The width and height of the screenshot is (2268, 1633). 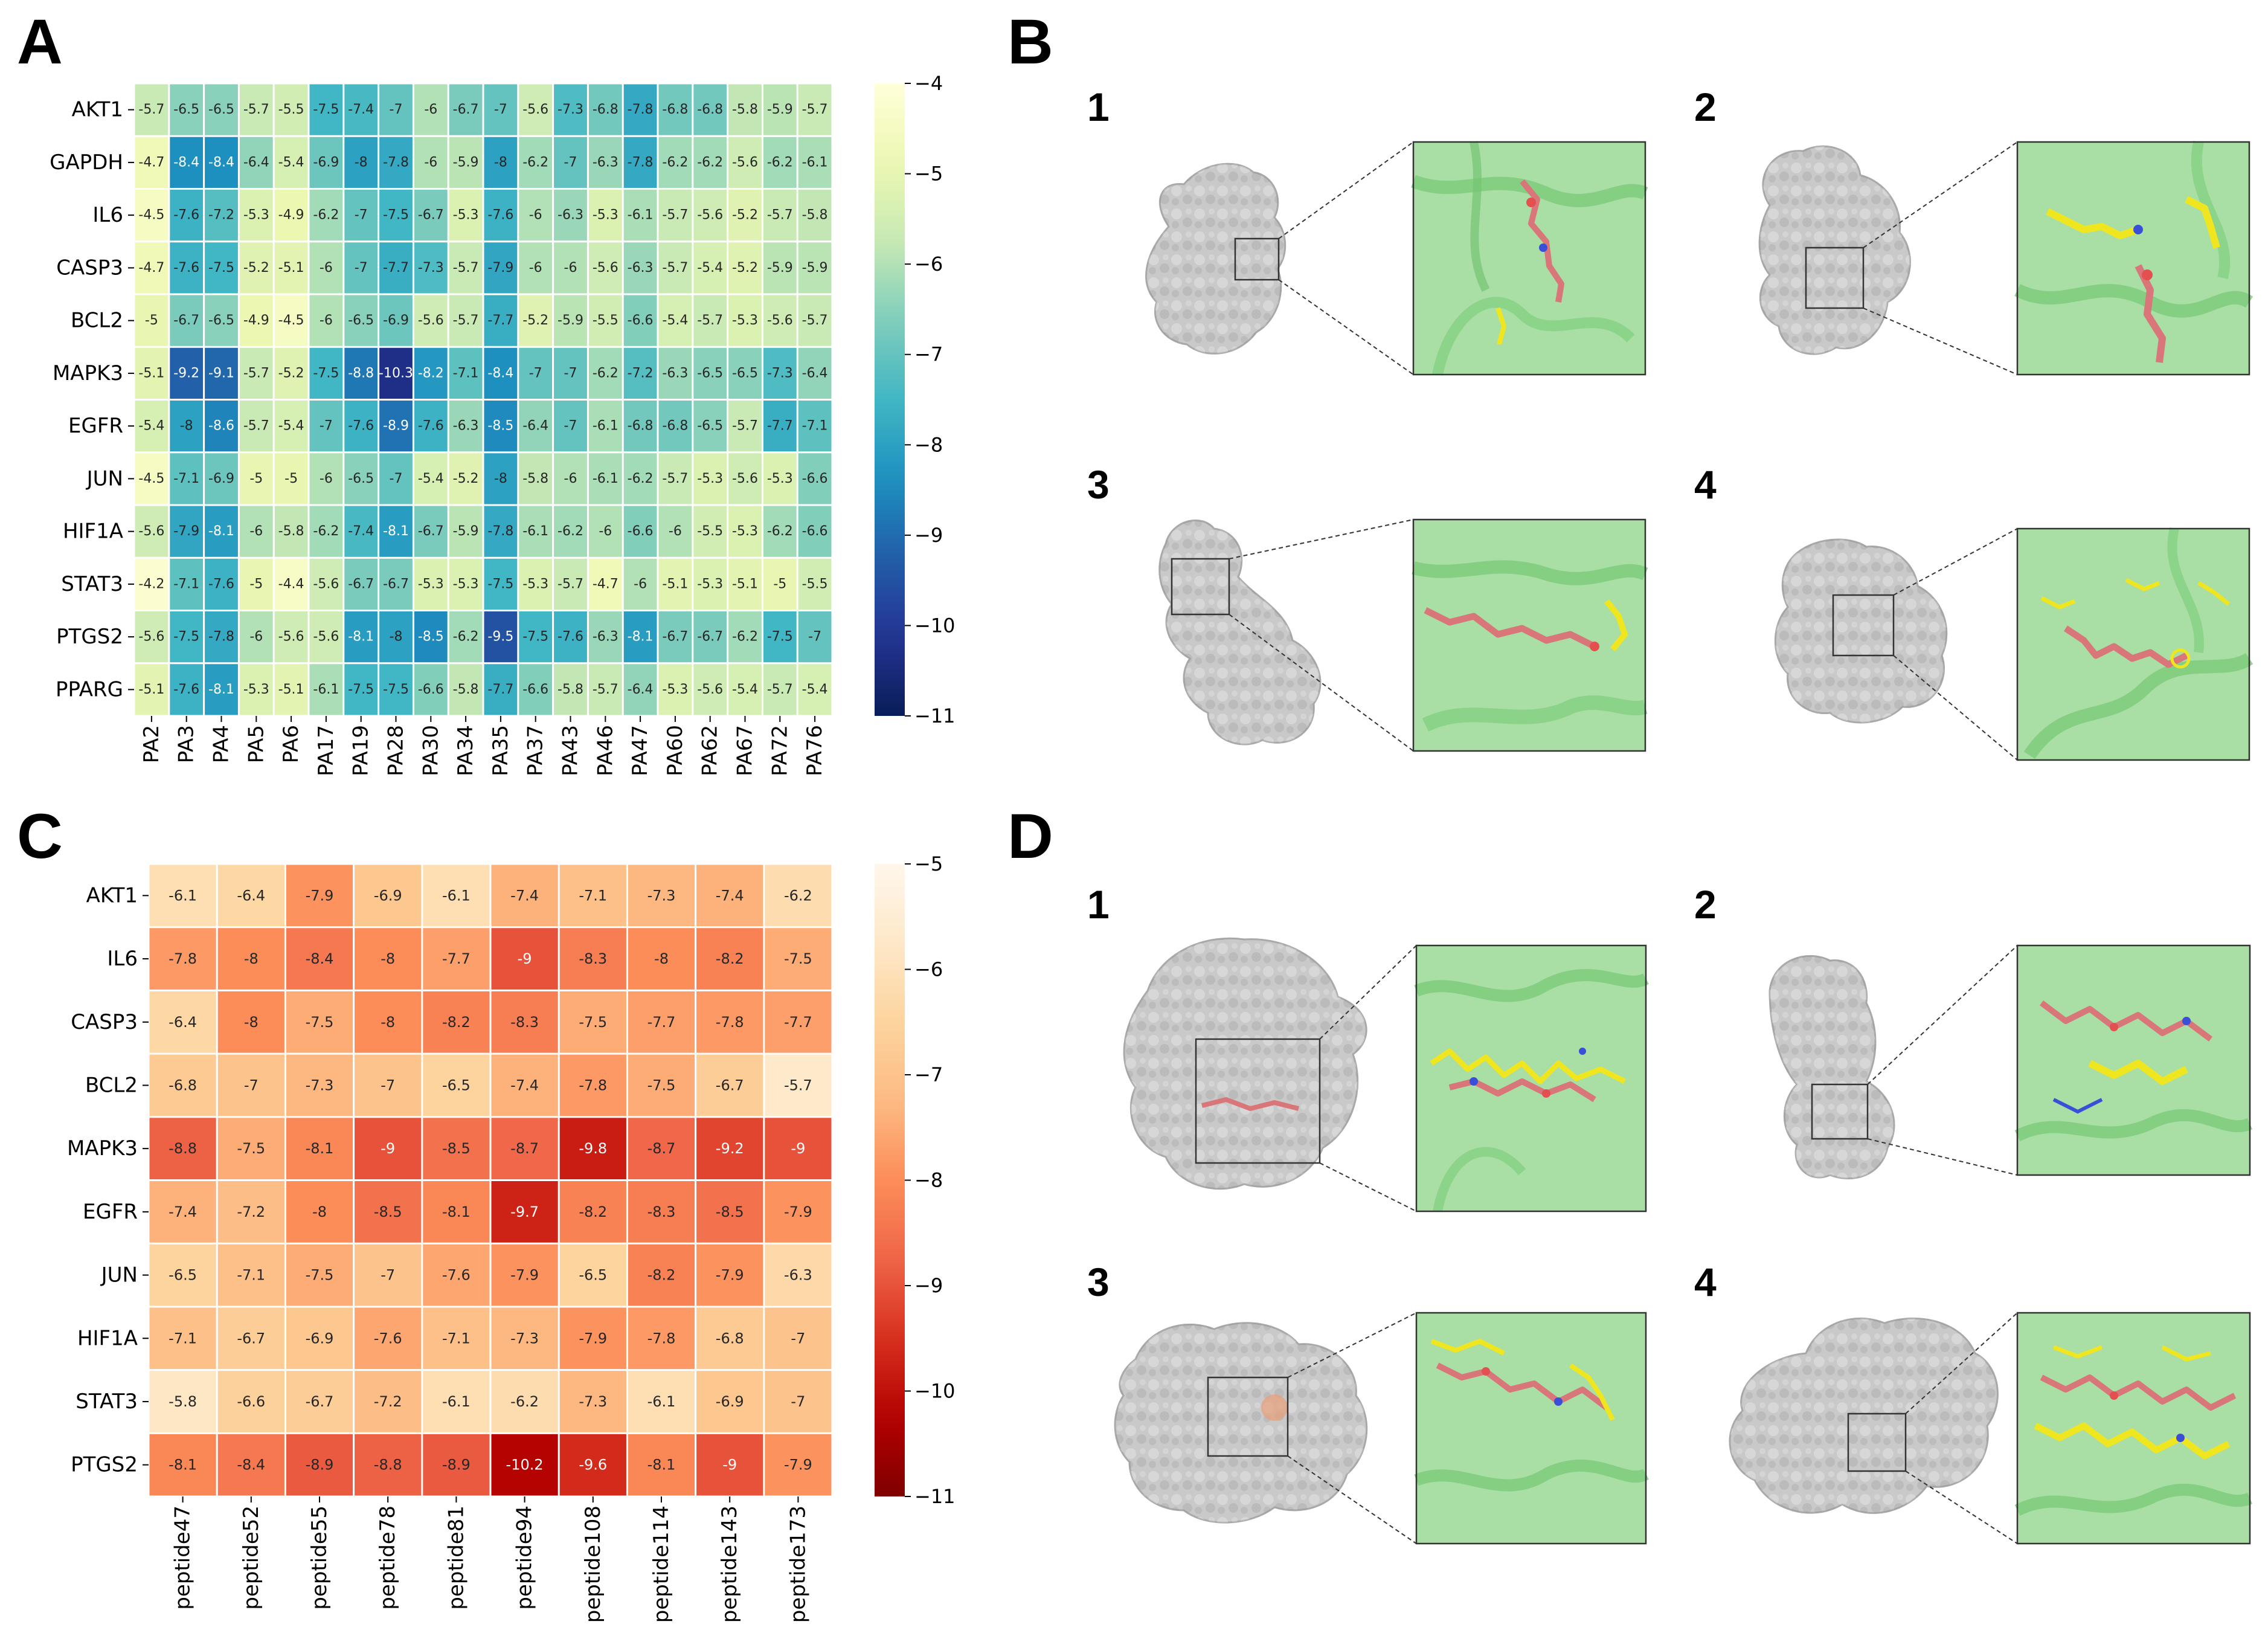 I want to click on colorbar-tick-label: −9, so click(x=928, y=1285).